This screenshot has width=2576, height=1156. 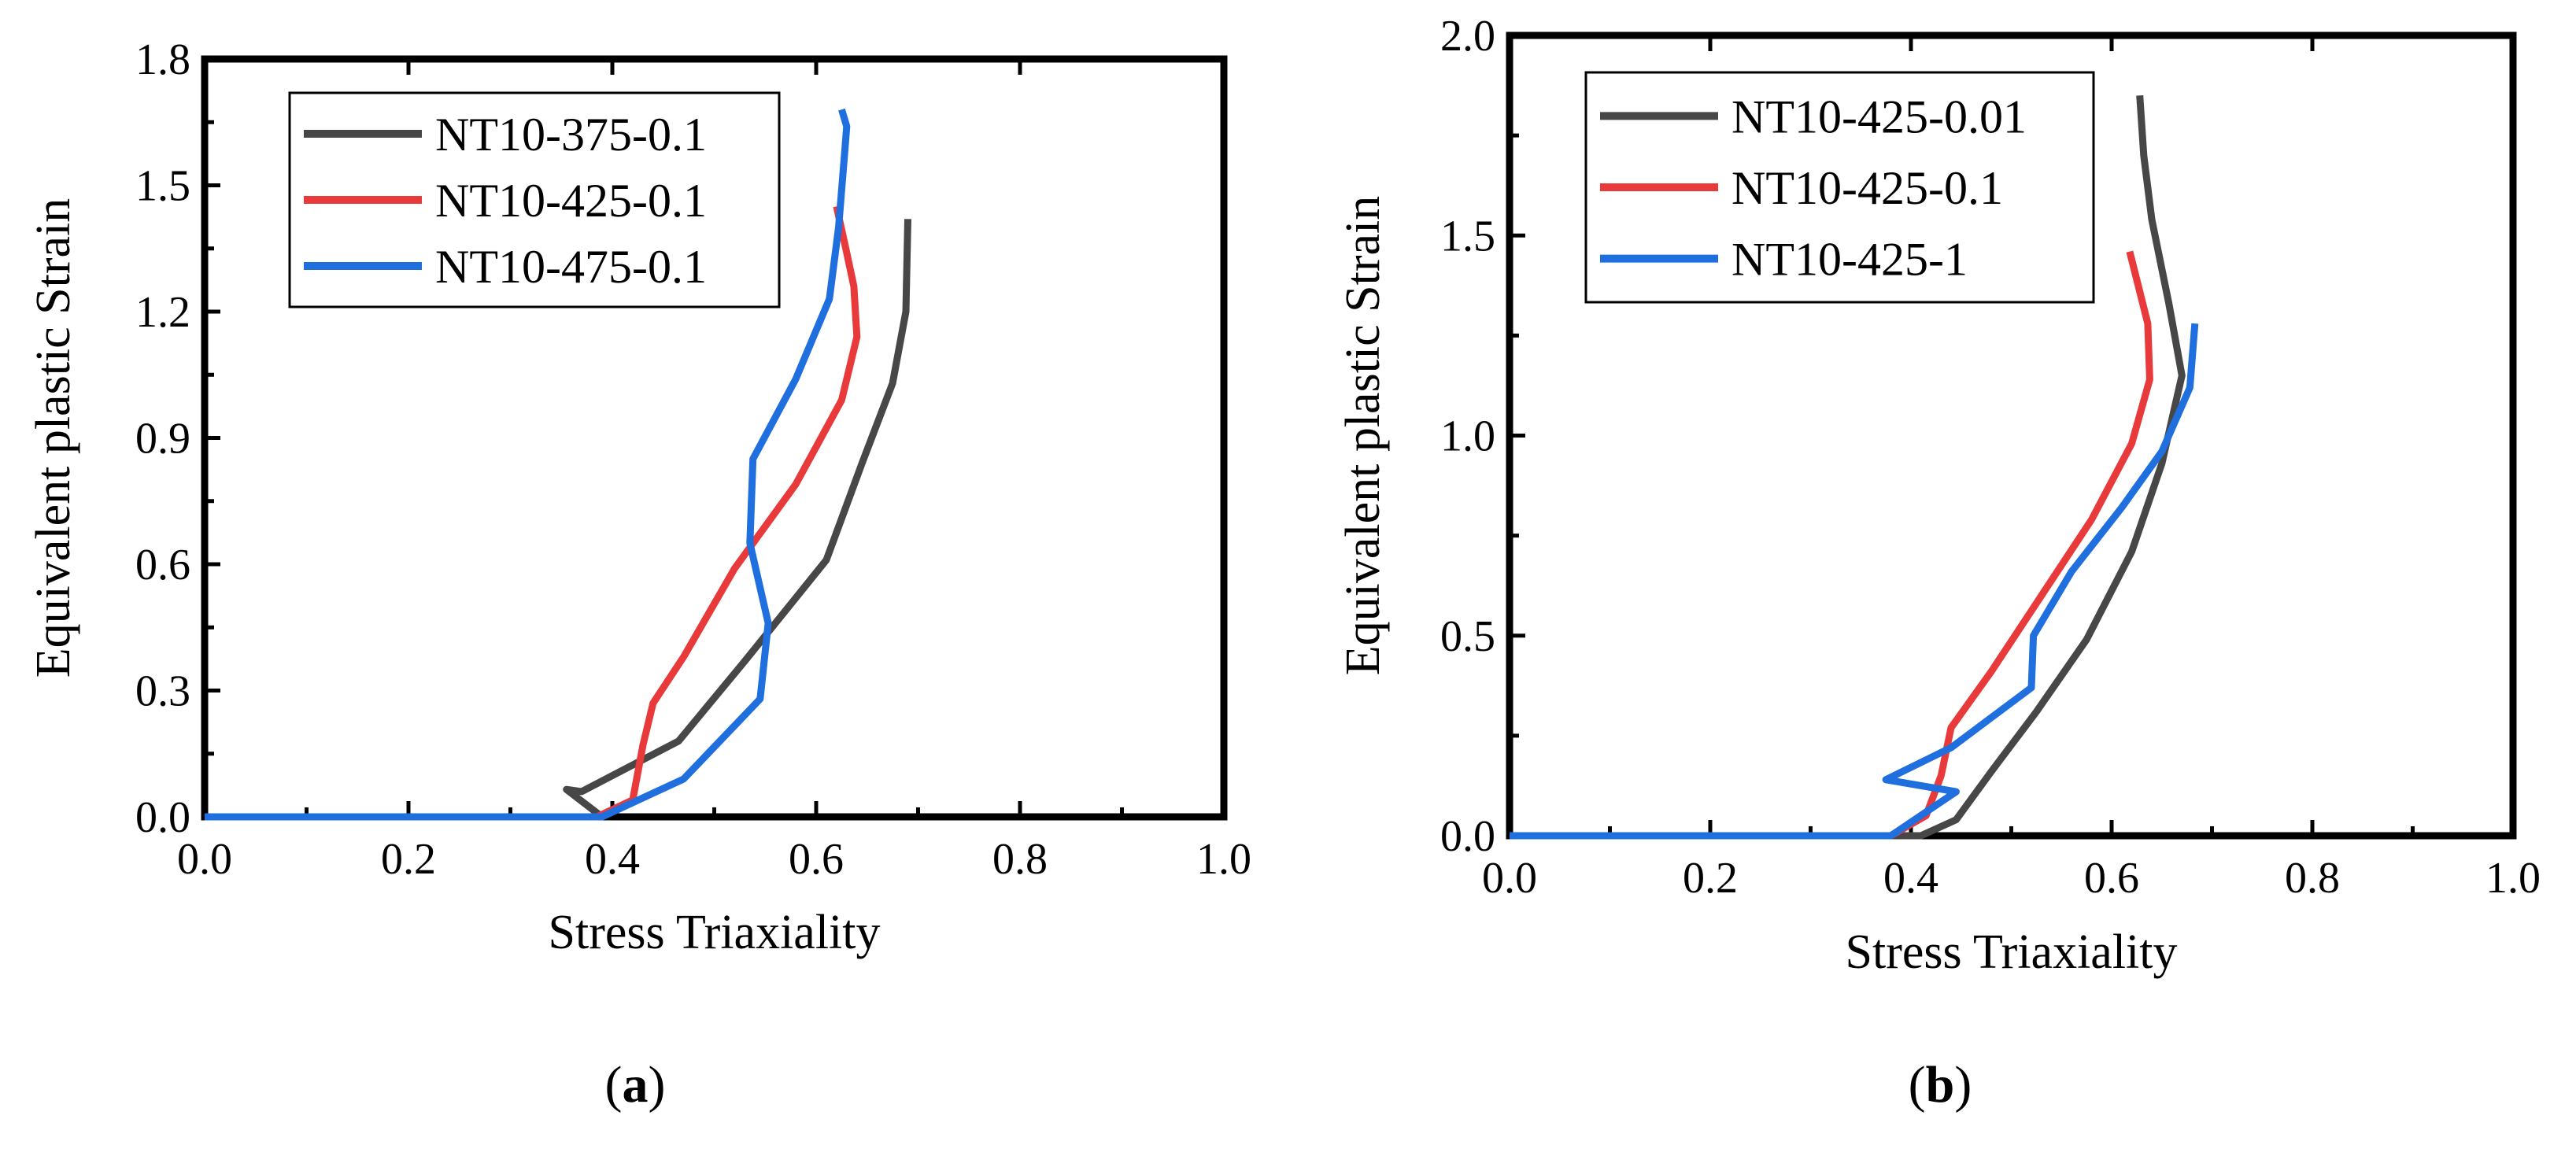 What do you see at coordinates (162, 691) in the screenshot?
I see `y-tick-label: 0.3` at bounding box center [162, 691].